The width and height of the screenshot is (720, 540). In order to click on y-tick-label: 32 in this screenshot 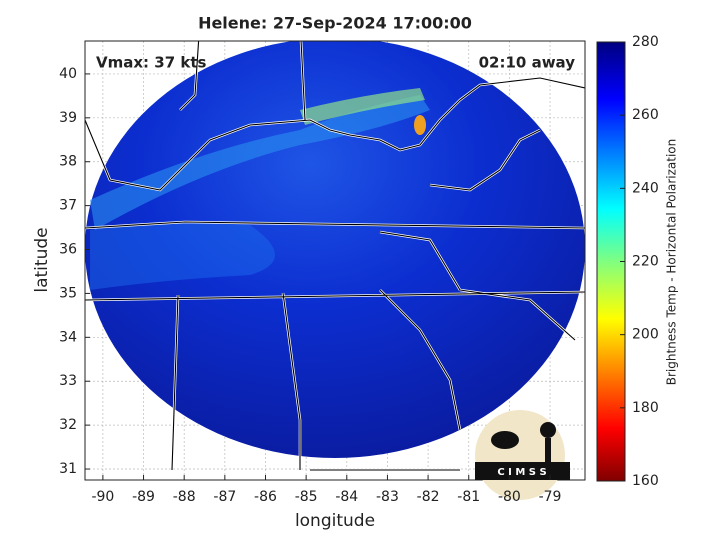, I will do `click(68, 425)`.